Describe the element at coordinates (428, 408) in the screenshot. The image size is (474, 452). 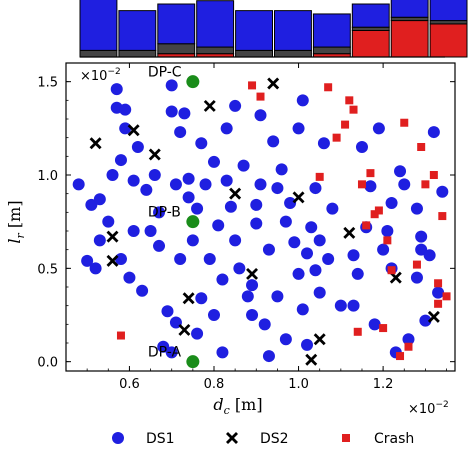
I see `x-sci-multiplier: ×10⁻²` at that location.